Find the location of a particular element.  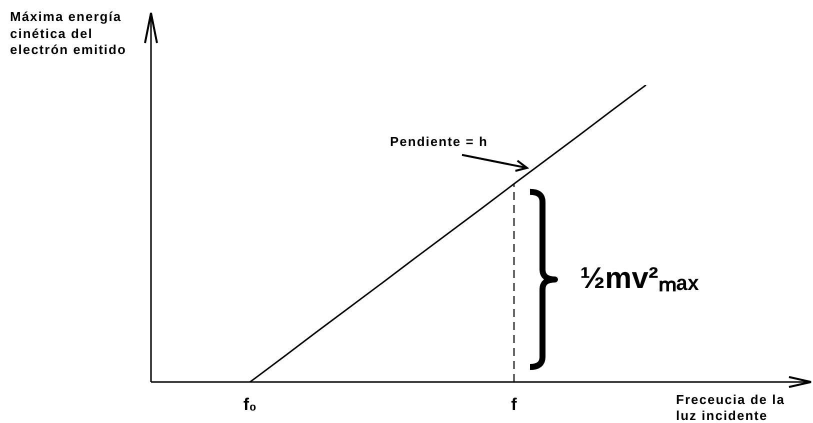

x-tick-label: f₀ is located at coordinates (250, 404).